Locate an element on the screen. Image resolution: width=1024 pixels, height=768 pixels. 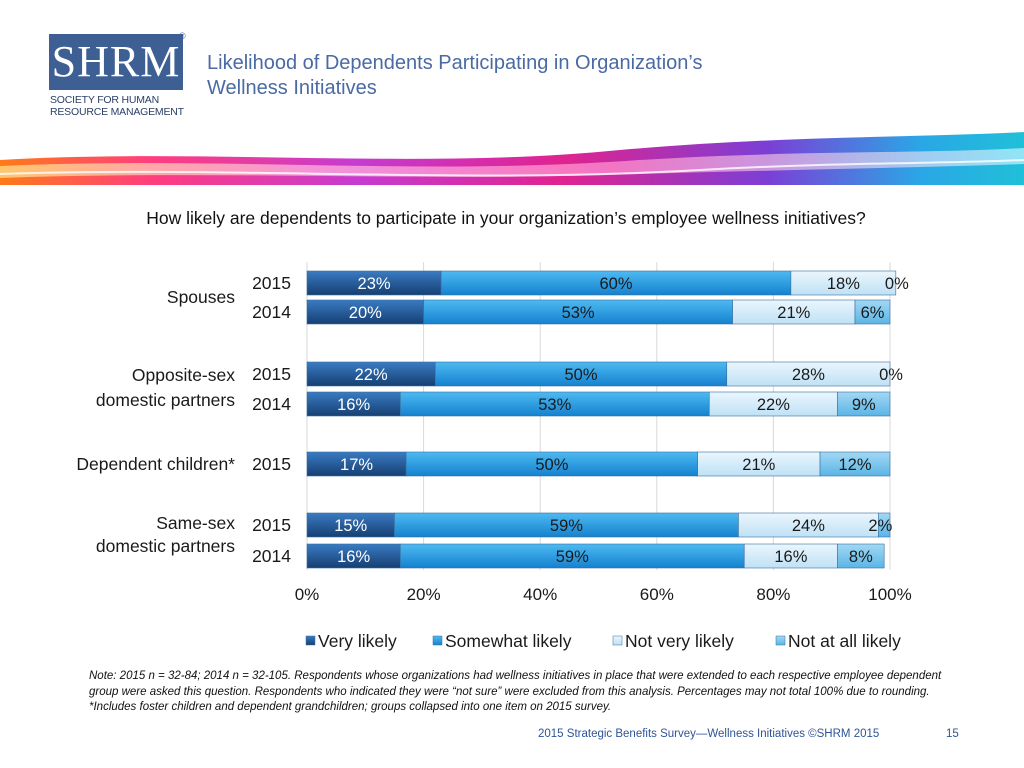
x-tick-label: 20% is located at coordinates (424, 594).